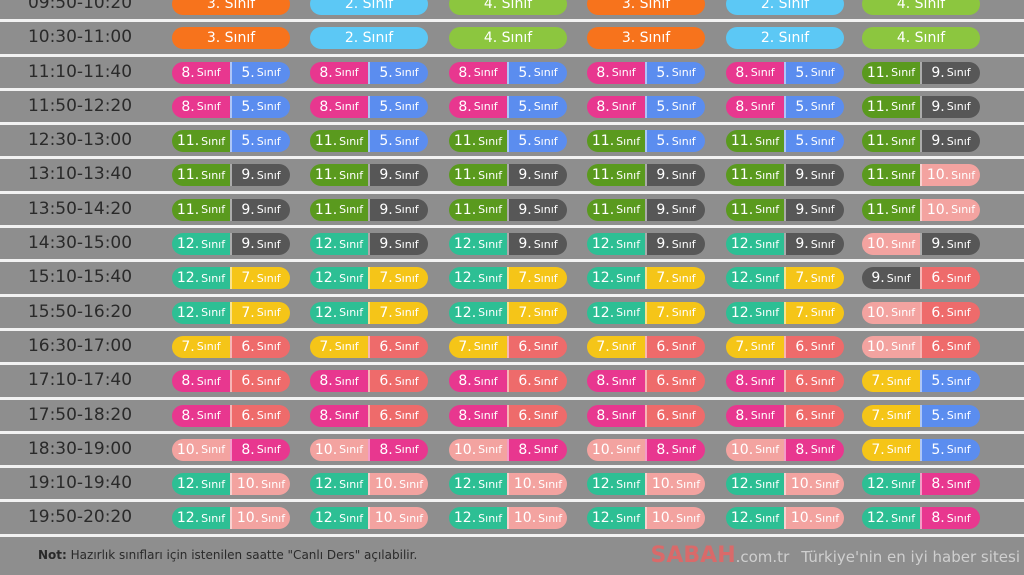 This screenshot has width=1024, height=575. I want to click on class-cell: 7. Sınıf 5. Sınıf, so click(921, 449).